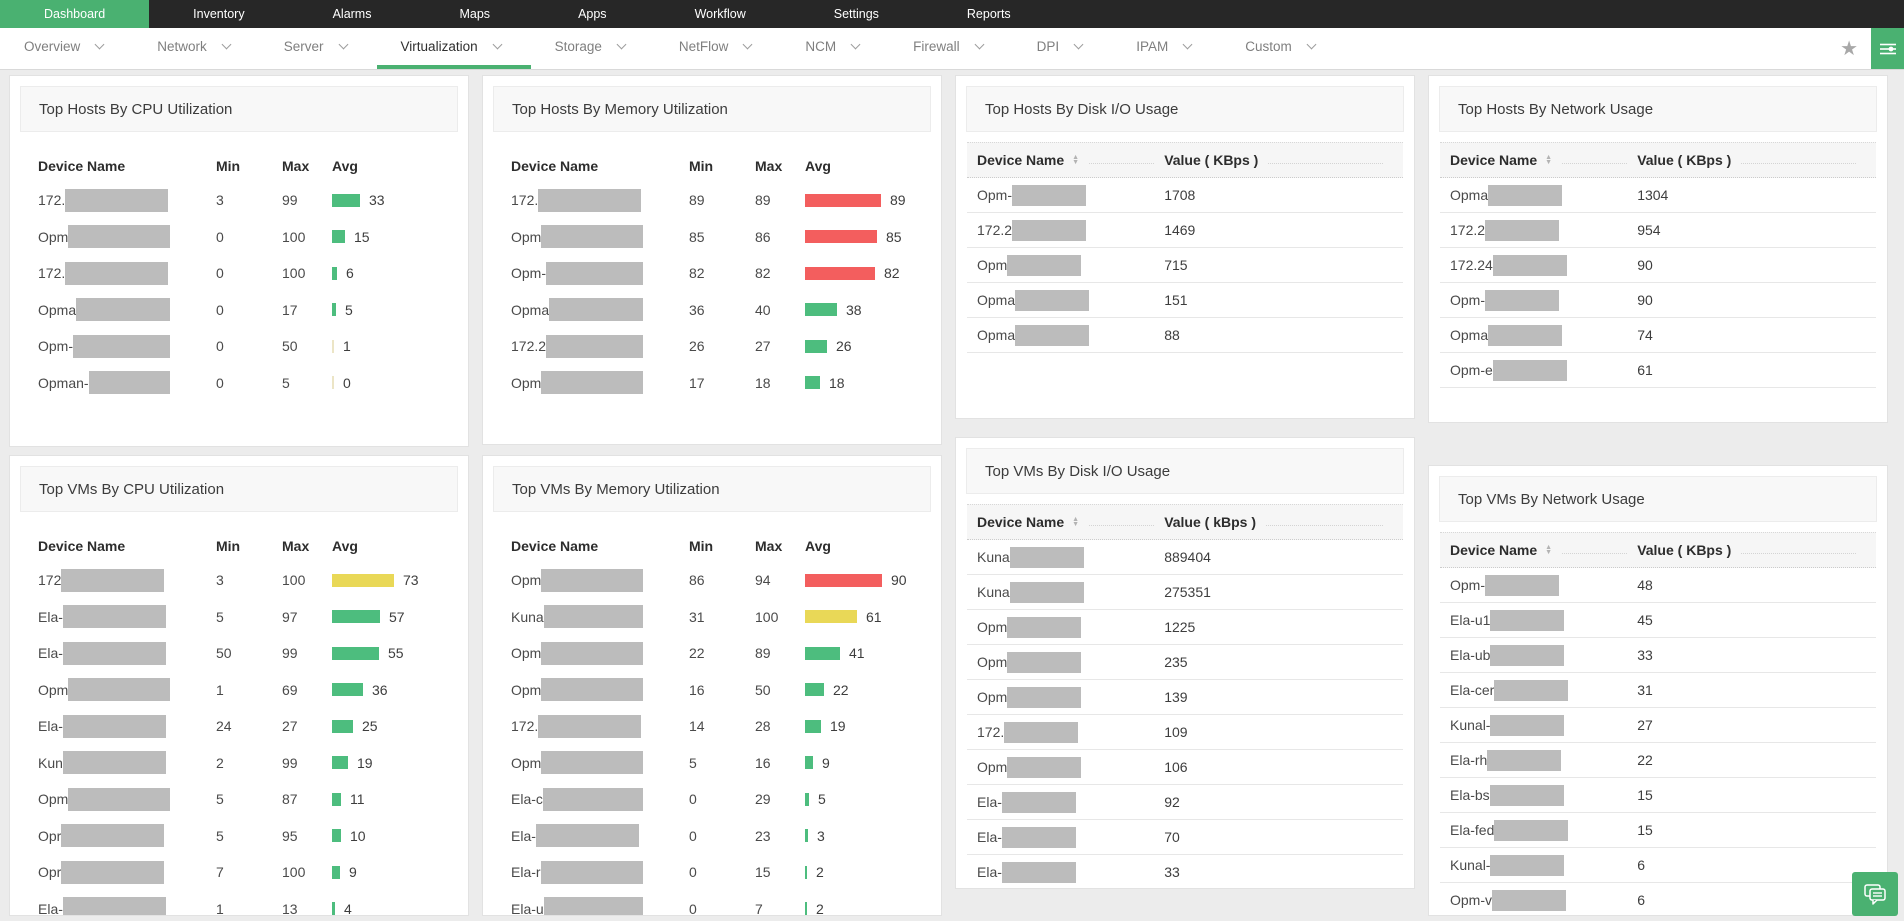 The height and width of the screenshot is (921, 1904). What do you see at coordinates (1849, 49) in the screenshot?
I see `star-icon: ★` at bounding box center [1849, 49].